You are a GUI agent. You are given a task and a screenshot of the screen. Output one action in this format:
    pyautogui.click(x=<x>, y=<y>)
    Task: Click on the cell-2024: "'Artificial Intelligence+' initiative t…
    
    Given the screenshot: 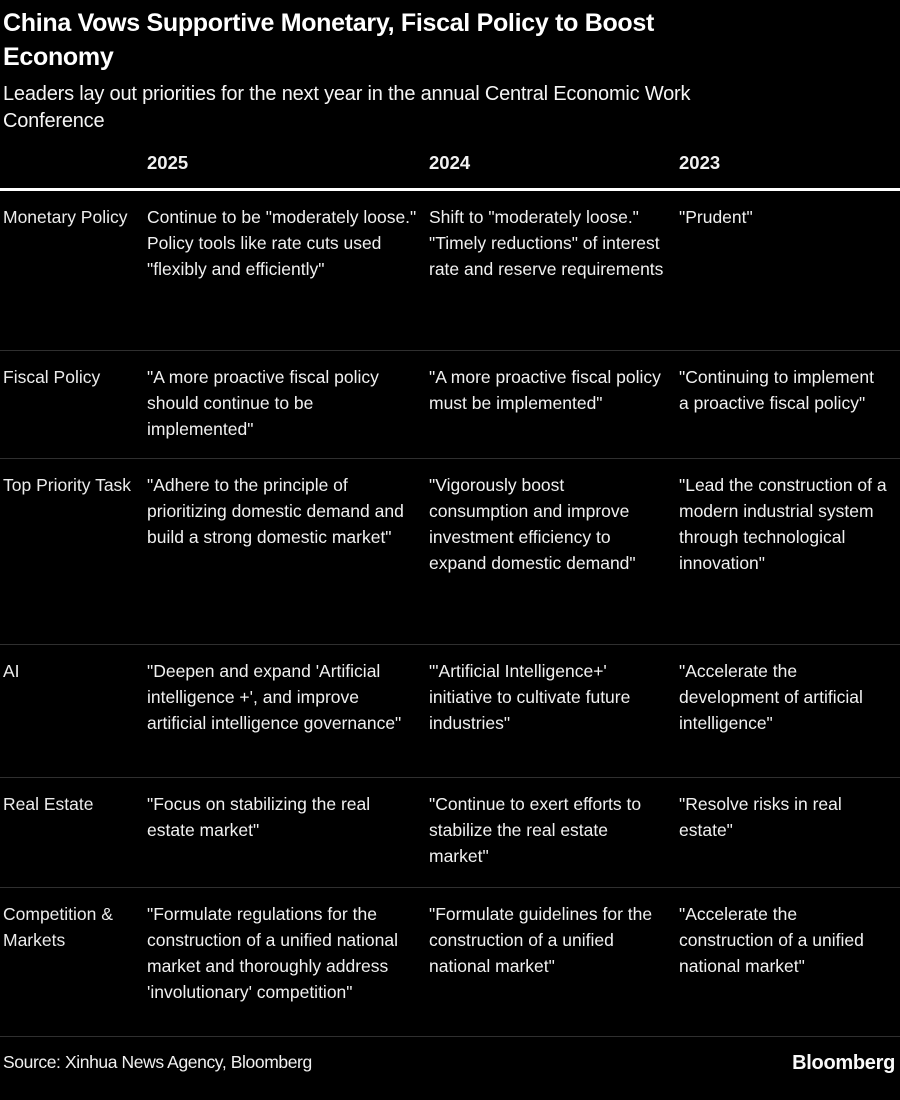 What is the action you would take?
    pyautogui.click(x=530, y=697)
    